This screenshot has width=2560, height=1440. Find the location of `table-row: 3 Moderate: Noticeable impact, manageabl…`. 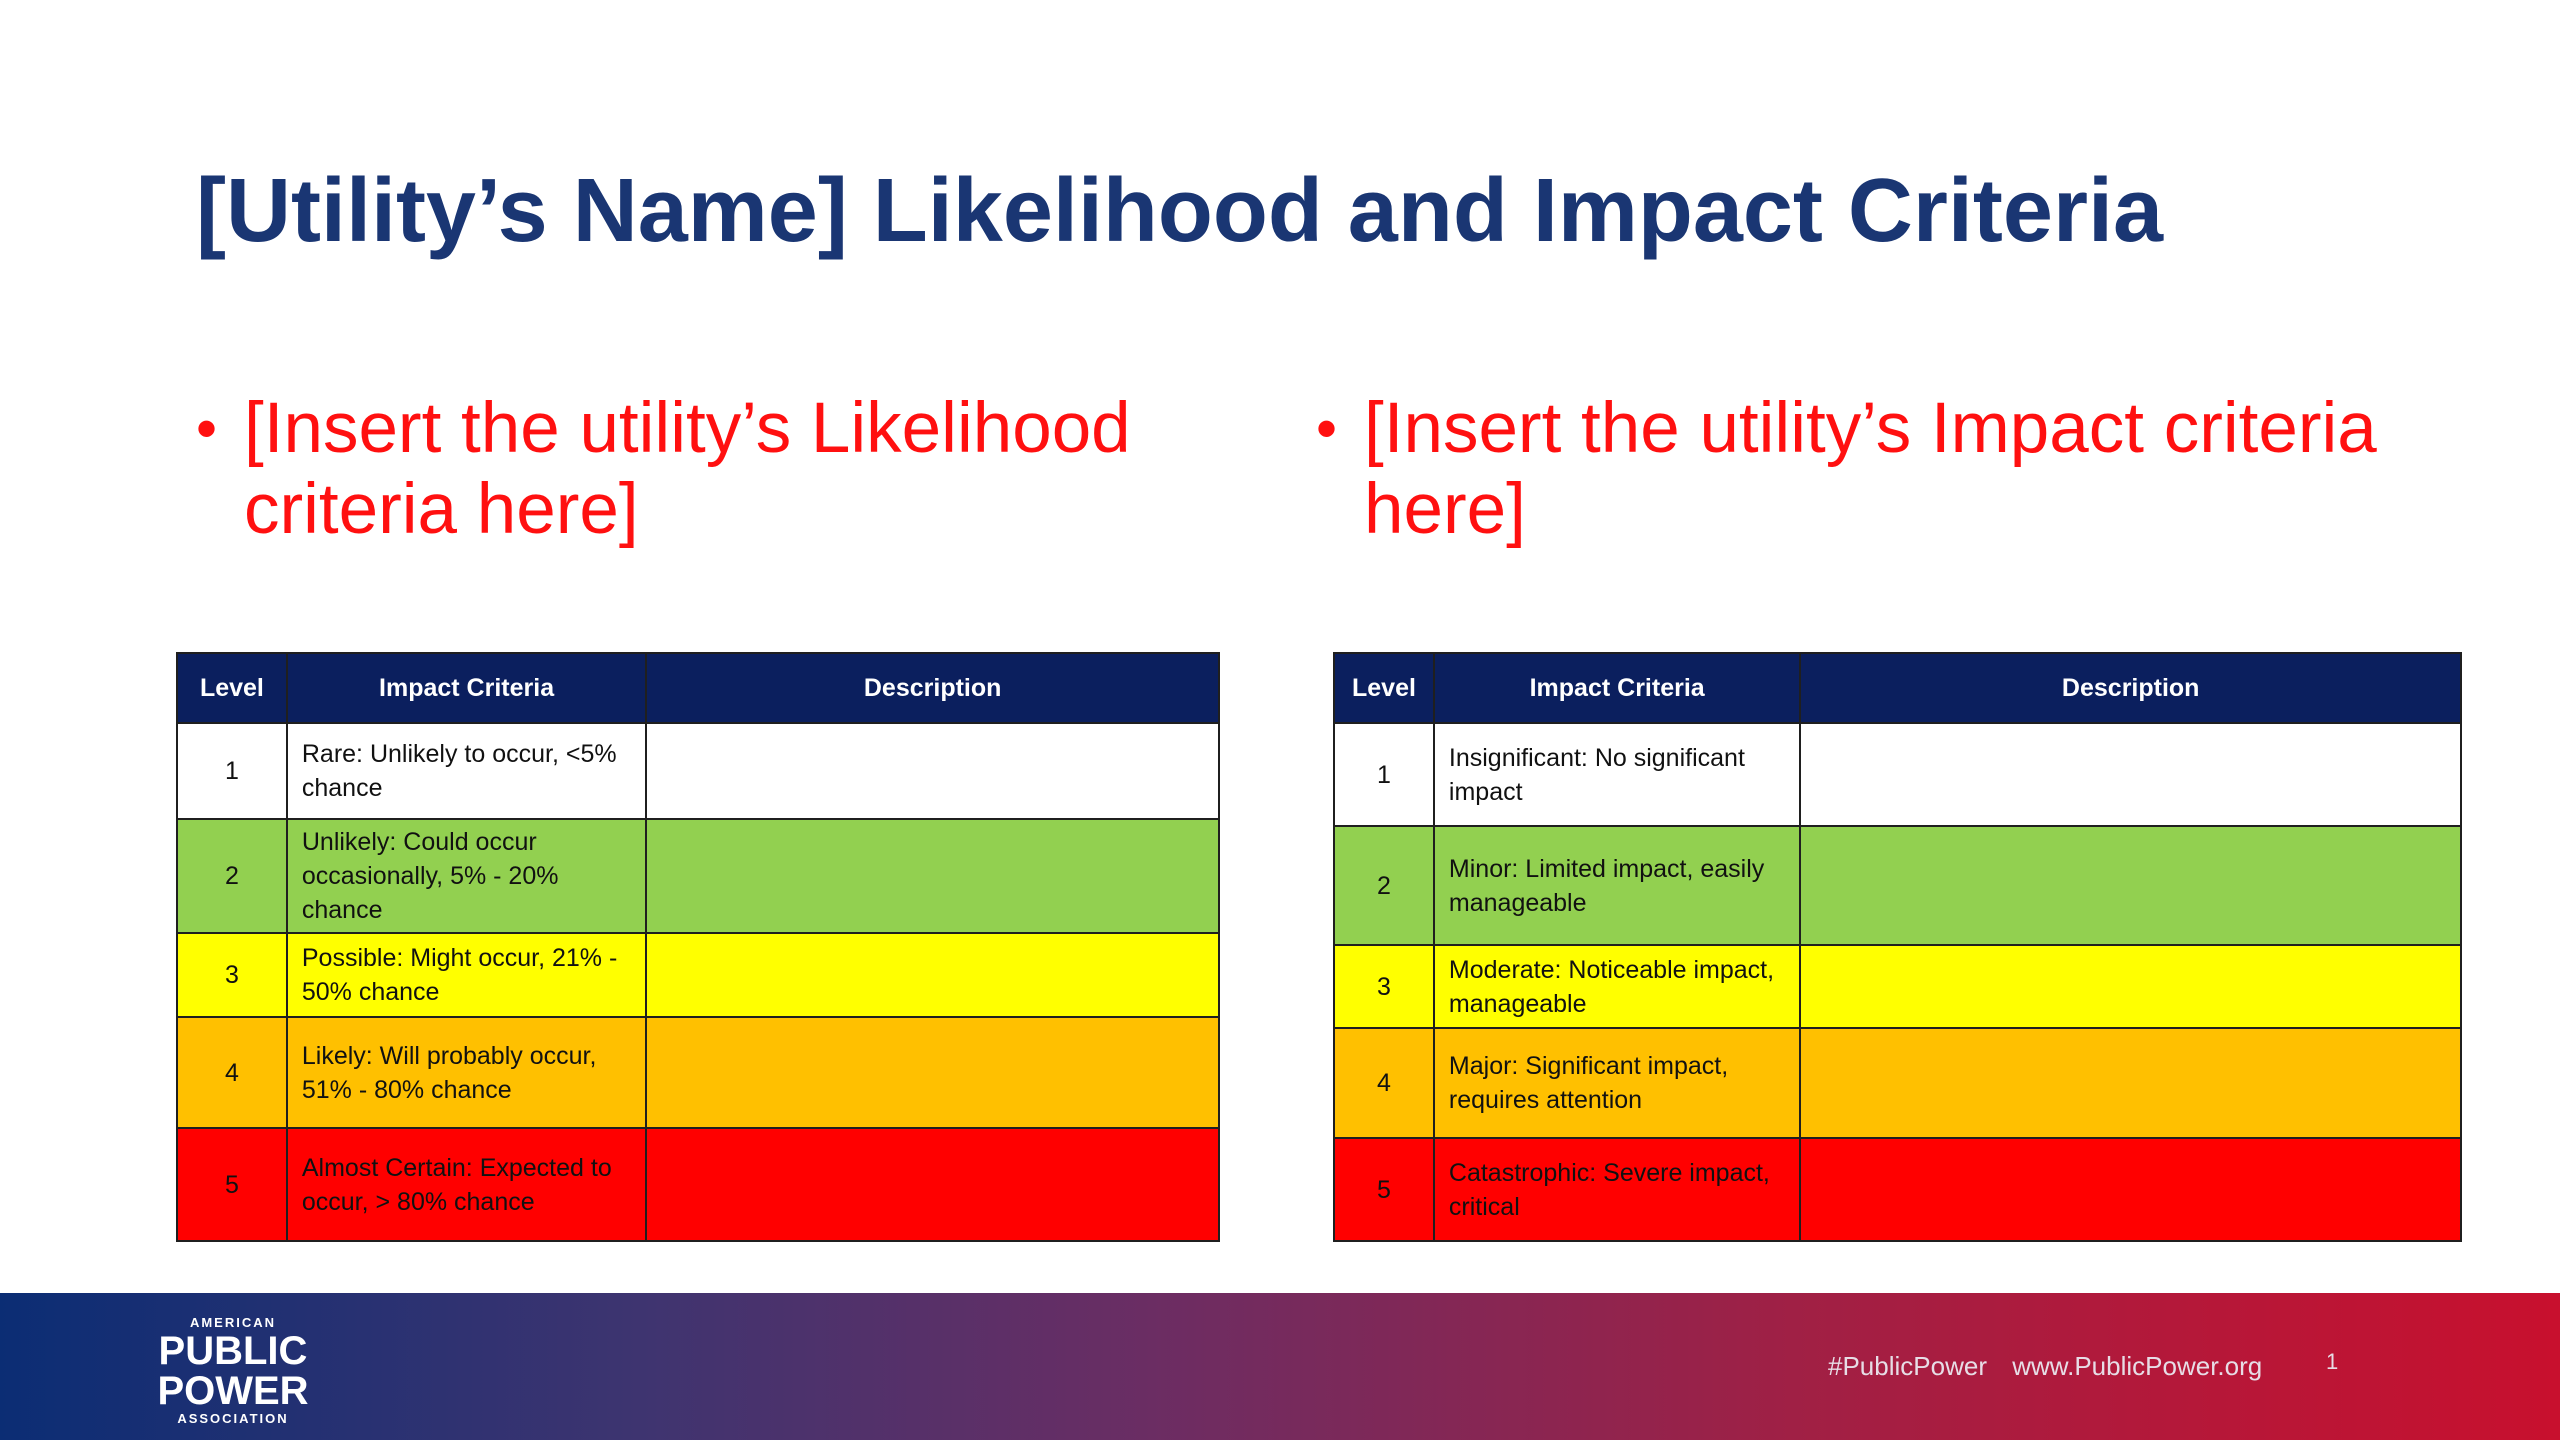

table-row: 3 Moderate: Noticeable impact, manageabl… is located at coordinates (1897, 986).